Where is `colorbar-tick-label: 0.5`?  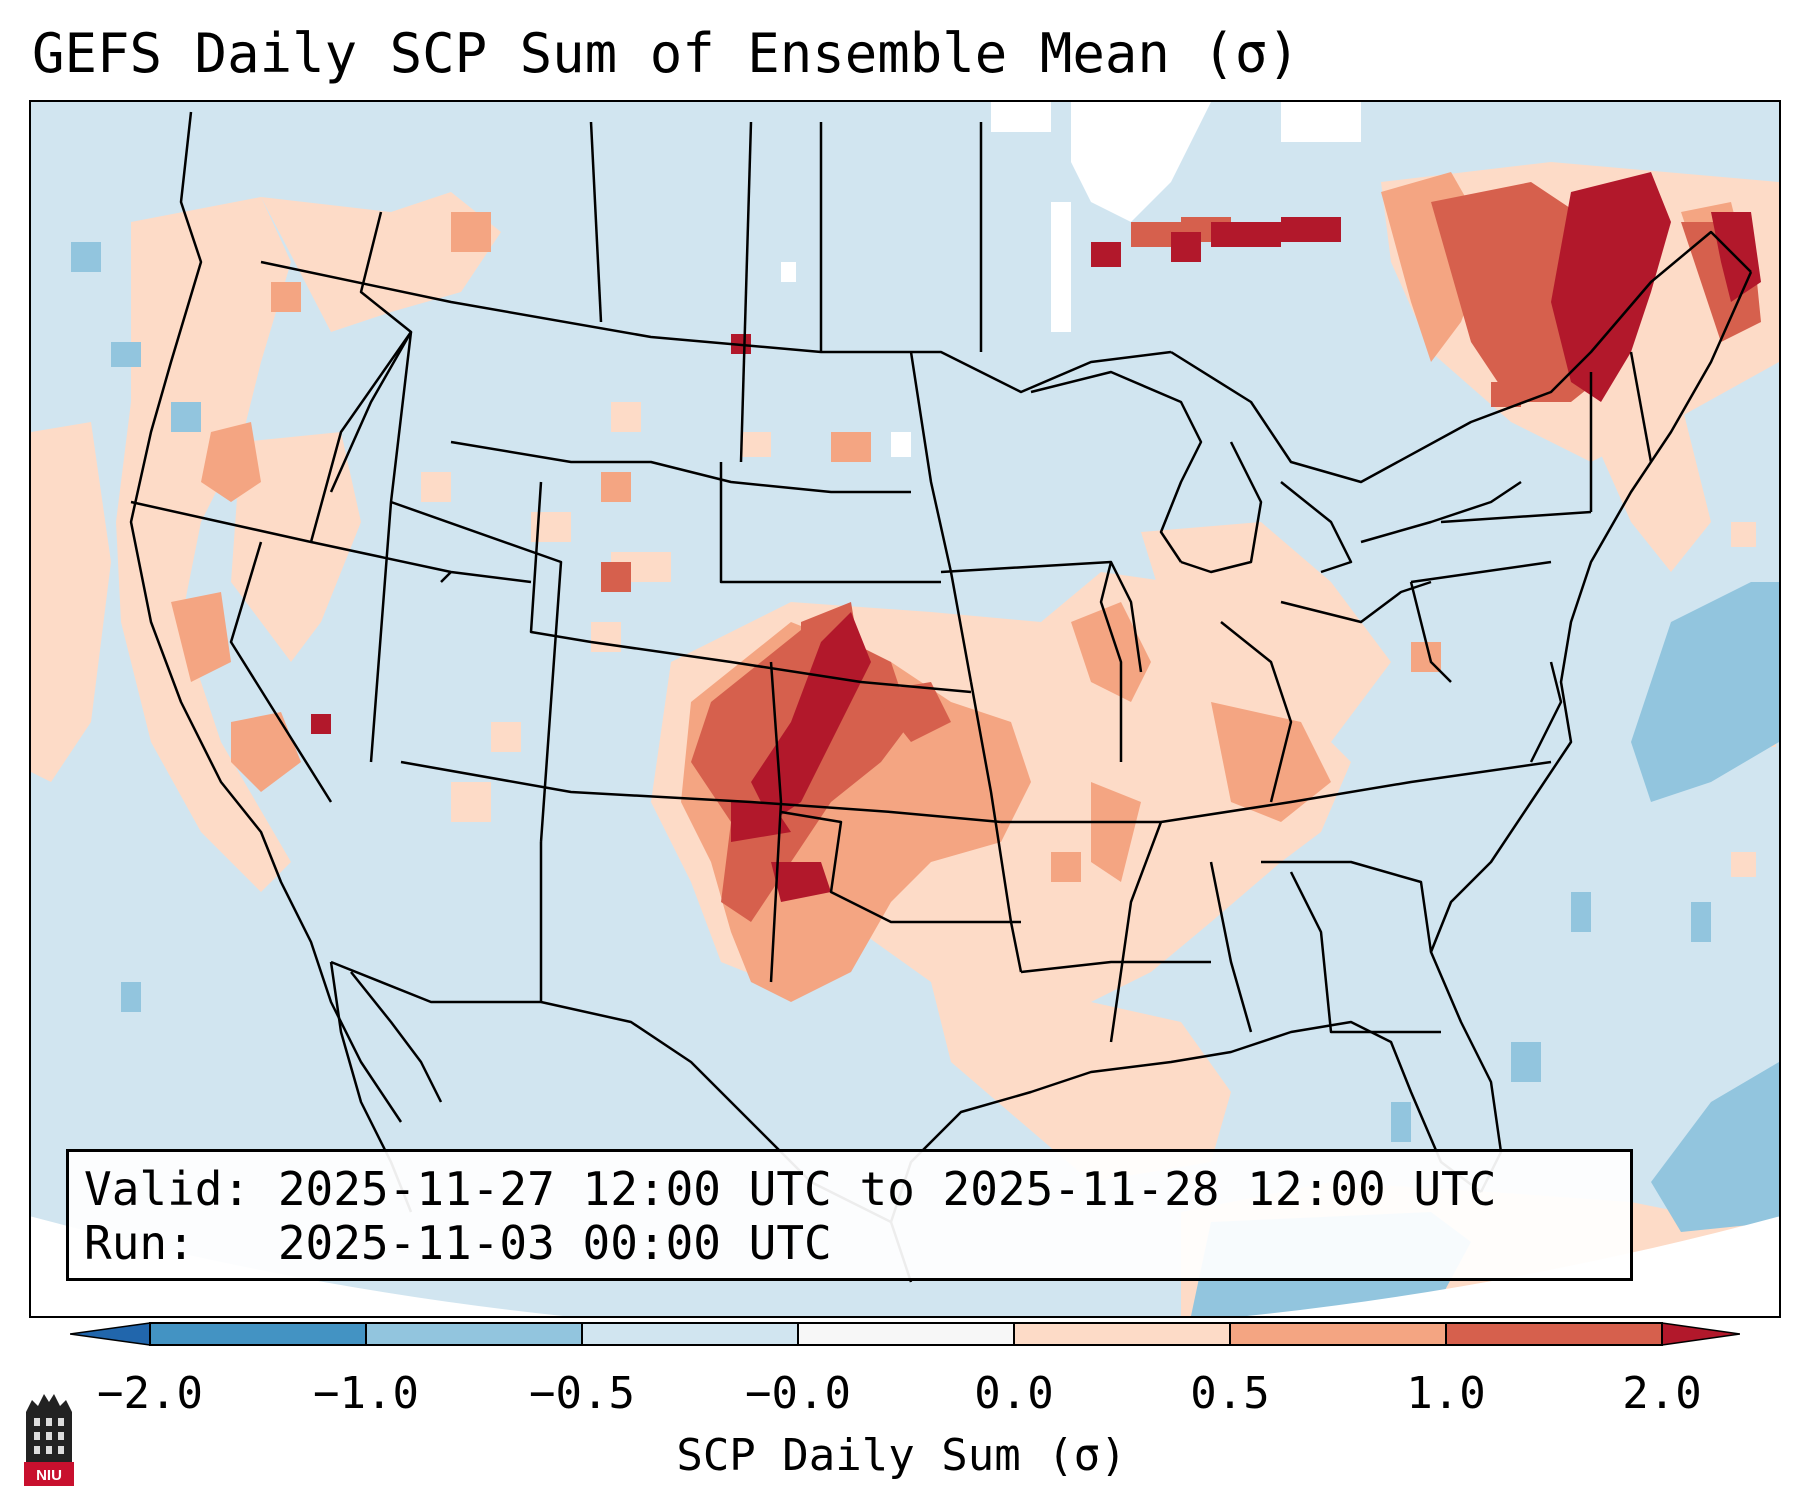
colorbar-tick-label: 0.5 is located at coordinates (1230, 1393).